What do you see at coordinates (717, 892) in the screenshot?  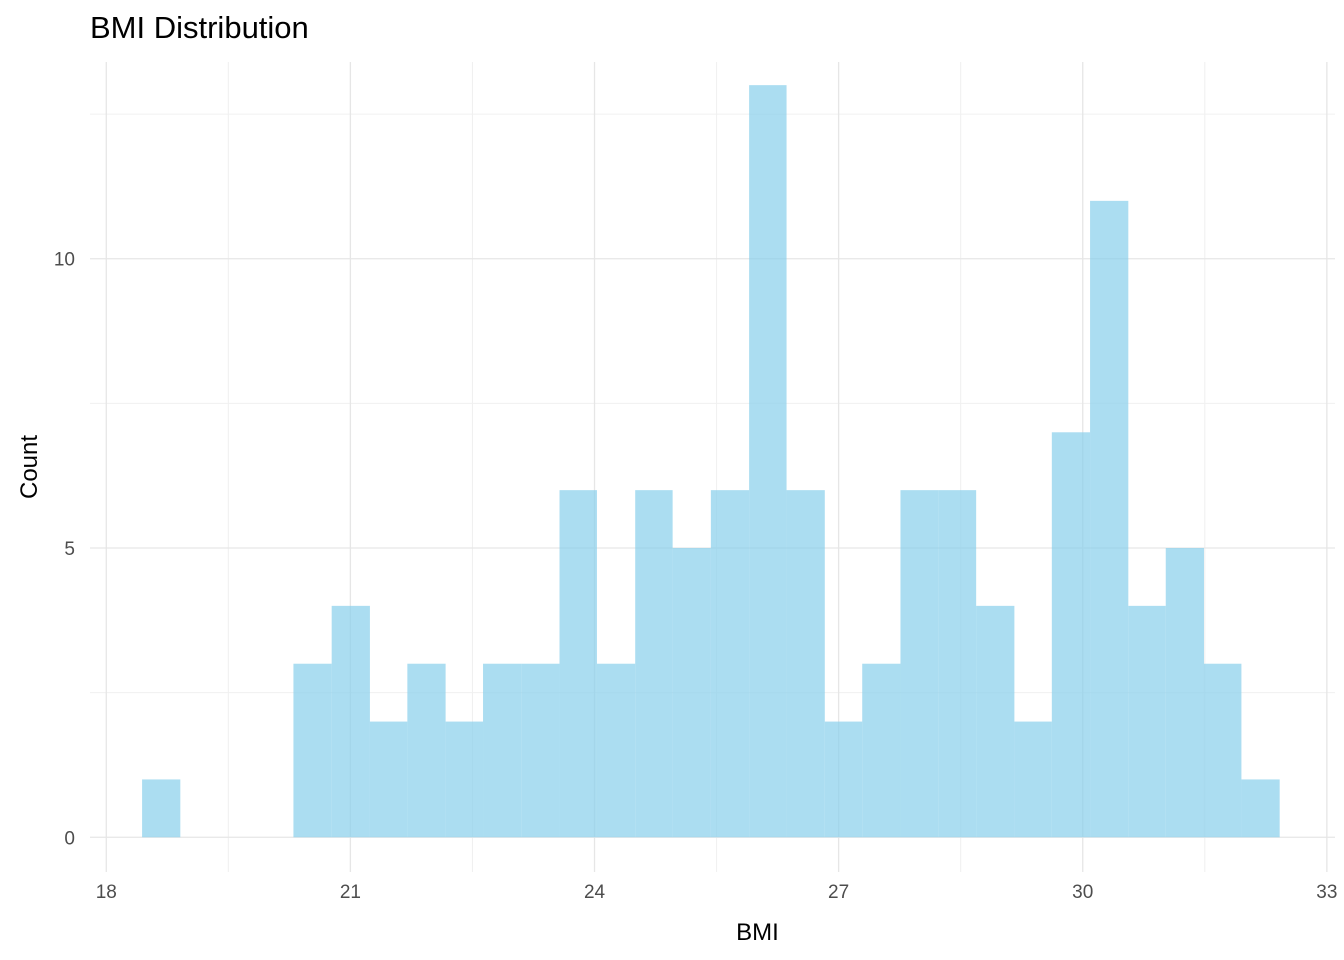 I see `x-tick-labels: 18 21 24 27 30 33` at bounding box center [717, 892].